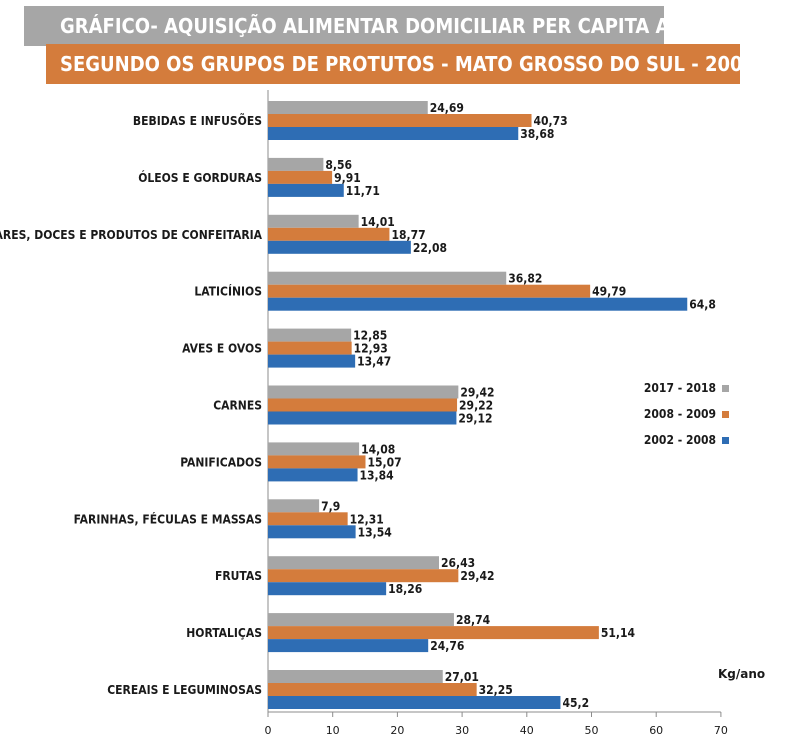  Describe the element at coordinates (680, 388) in the screenshot. I see `legend-label: 2017 - 2018` at that location.